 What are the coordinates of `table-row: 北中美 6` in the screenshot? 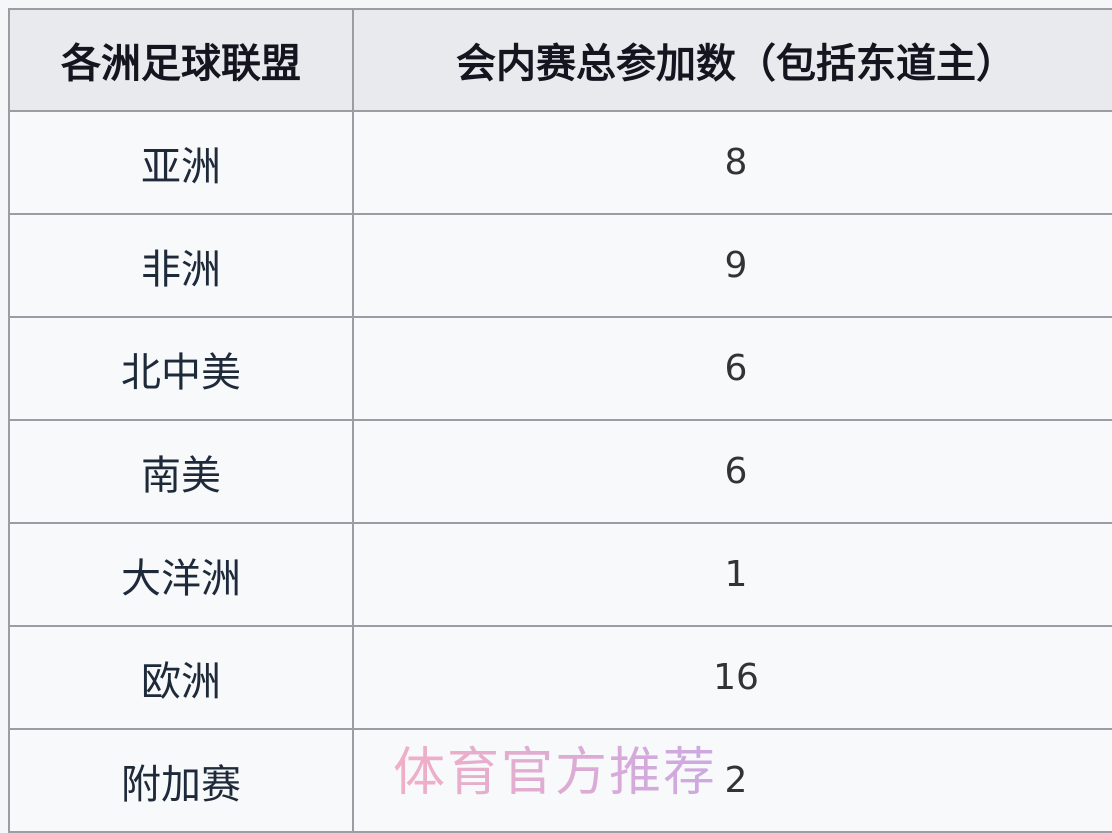 It's located at (560, 368).